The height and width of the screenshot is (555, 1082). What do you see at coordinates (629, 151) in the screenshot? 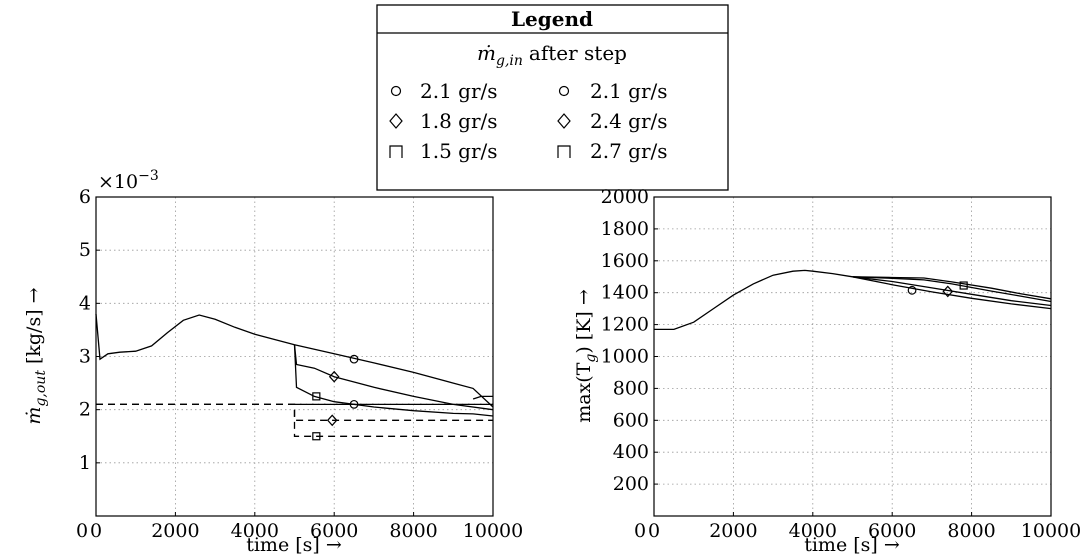
I see `legend-right-value: 2.7 gr/s` at bounding box center [629, 151].